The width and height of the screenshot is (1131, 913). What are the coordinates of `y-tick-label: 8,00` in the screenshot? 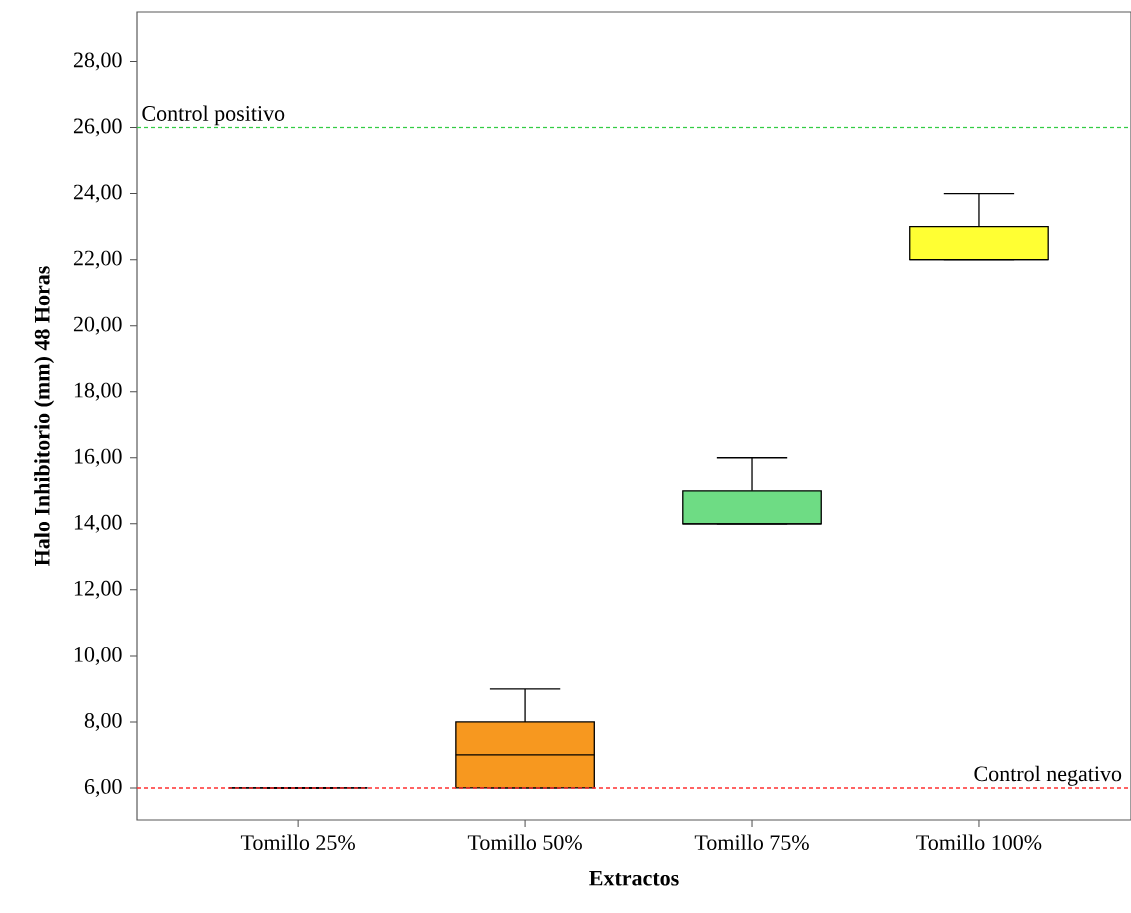 It's located at (103, 721).